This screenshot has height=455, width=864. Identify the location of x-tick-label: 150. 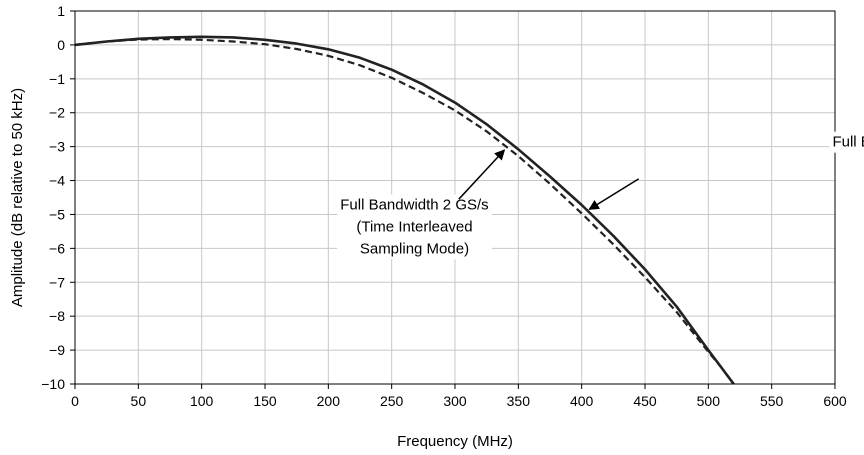
(265, 401).